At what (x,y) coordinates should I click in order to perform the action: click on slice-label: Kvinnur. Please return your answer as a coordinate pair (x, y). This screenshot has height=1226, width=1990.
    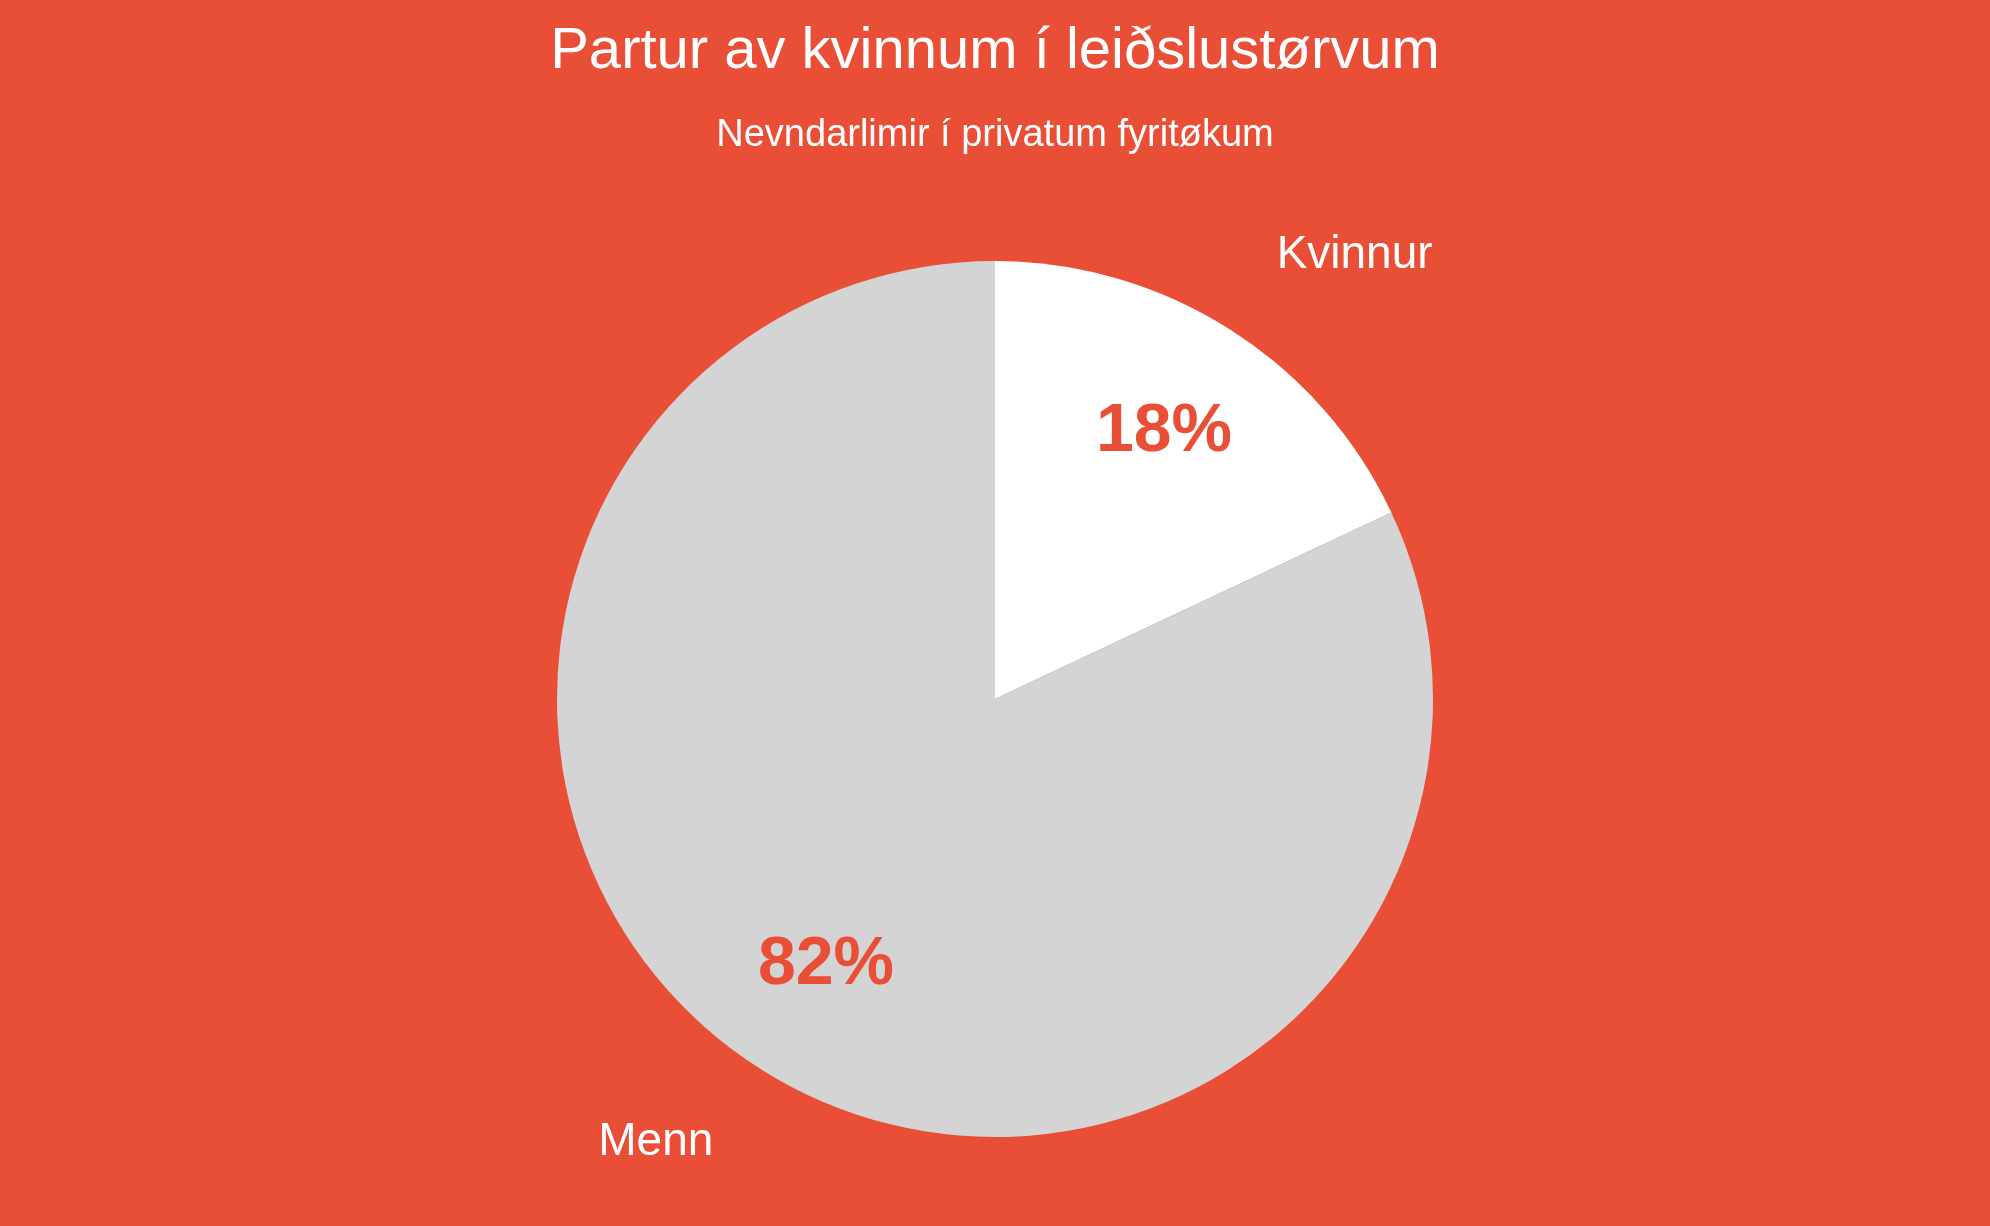
    Looking at the image, I should click on (1354, 251).